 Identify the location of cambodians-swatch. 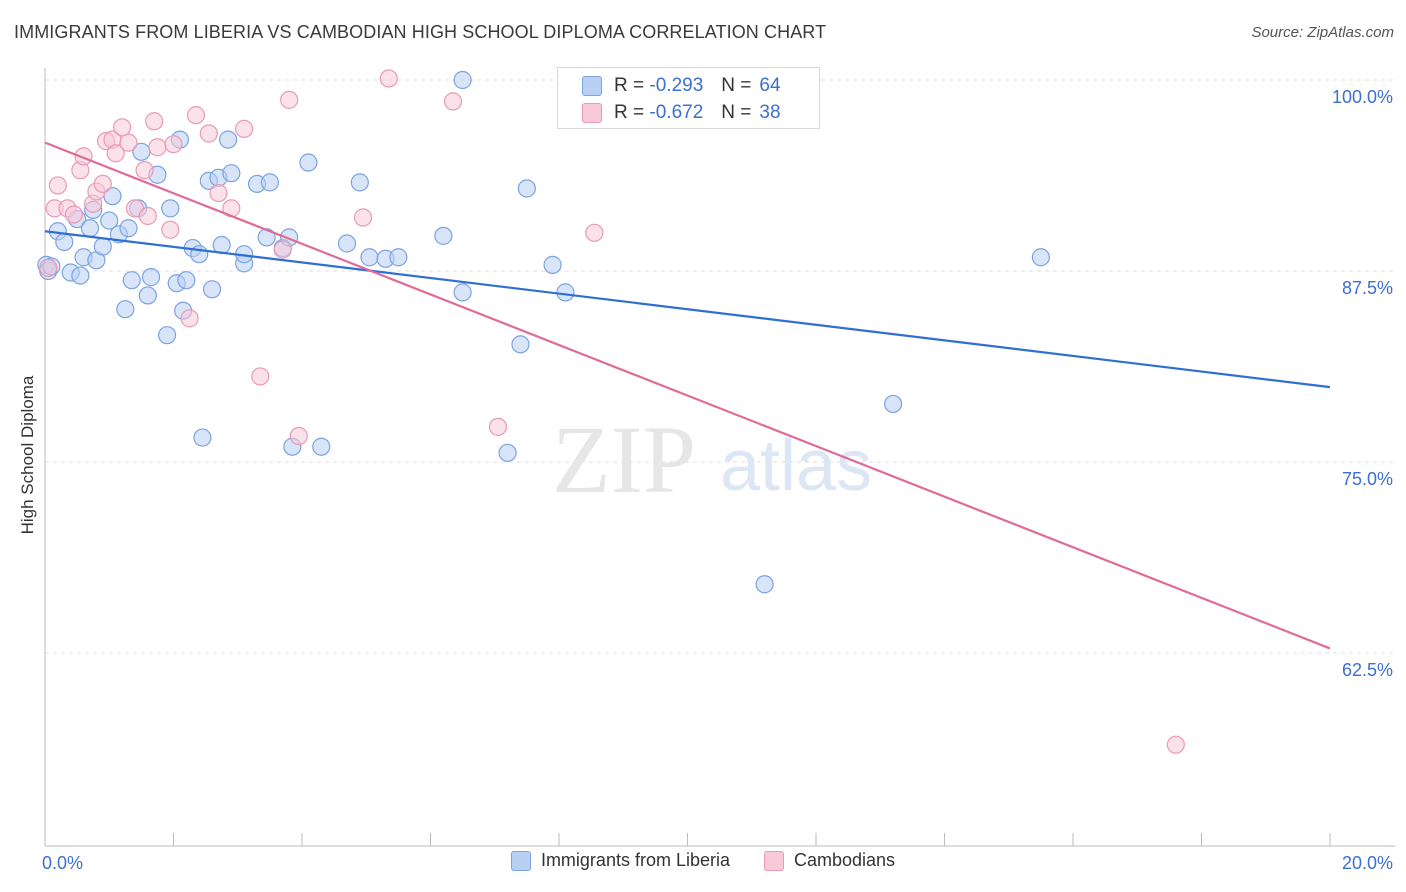
(592, 113).